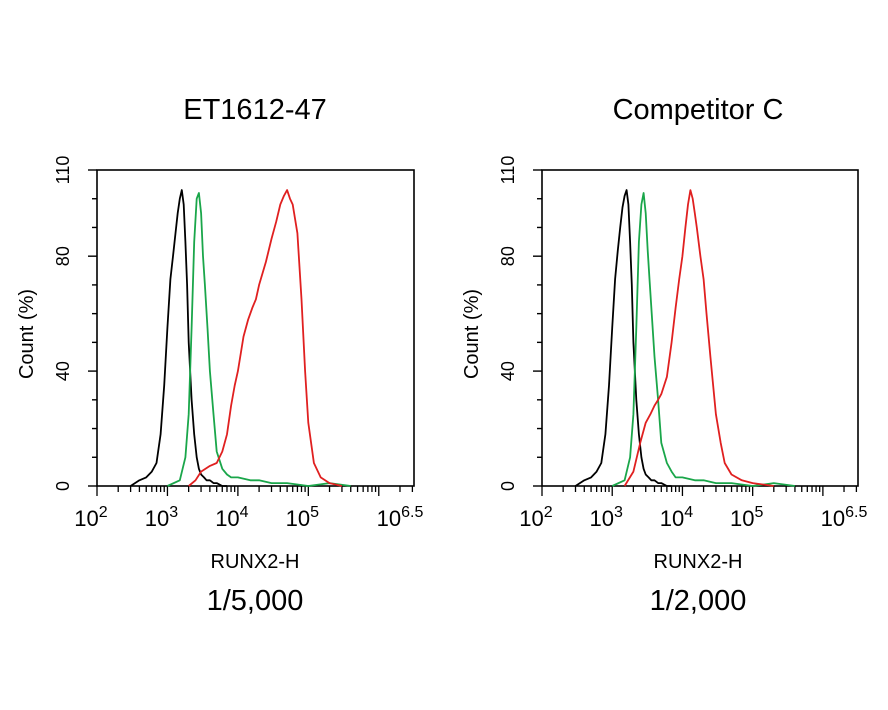 This screenshot has width=888, height=710. Describe the element at coordinates (255, 601) in the screenshot. I see `dilution-caption: 1/5,000` at that location.